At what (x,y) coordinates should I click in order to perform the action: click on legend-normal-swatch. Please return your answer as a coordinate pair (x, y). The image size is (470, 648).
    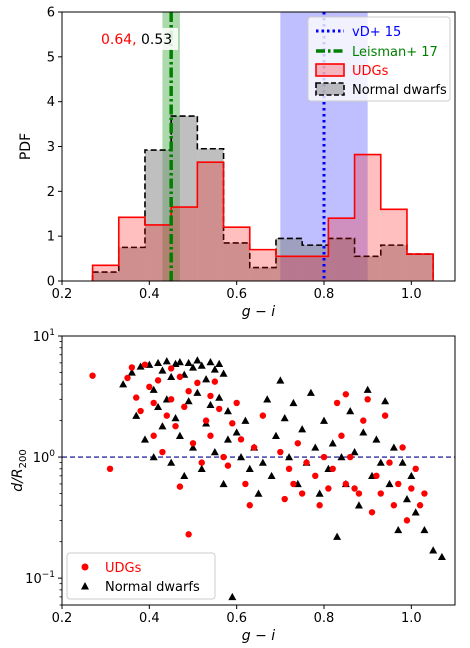
    Looking at the image, I should click on (330, 89).